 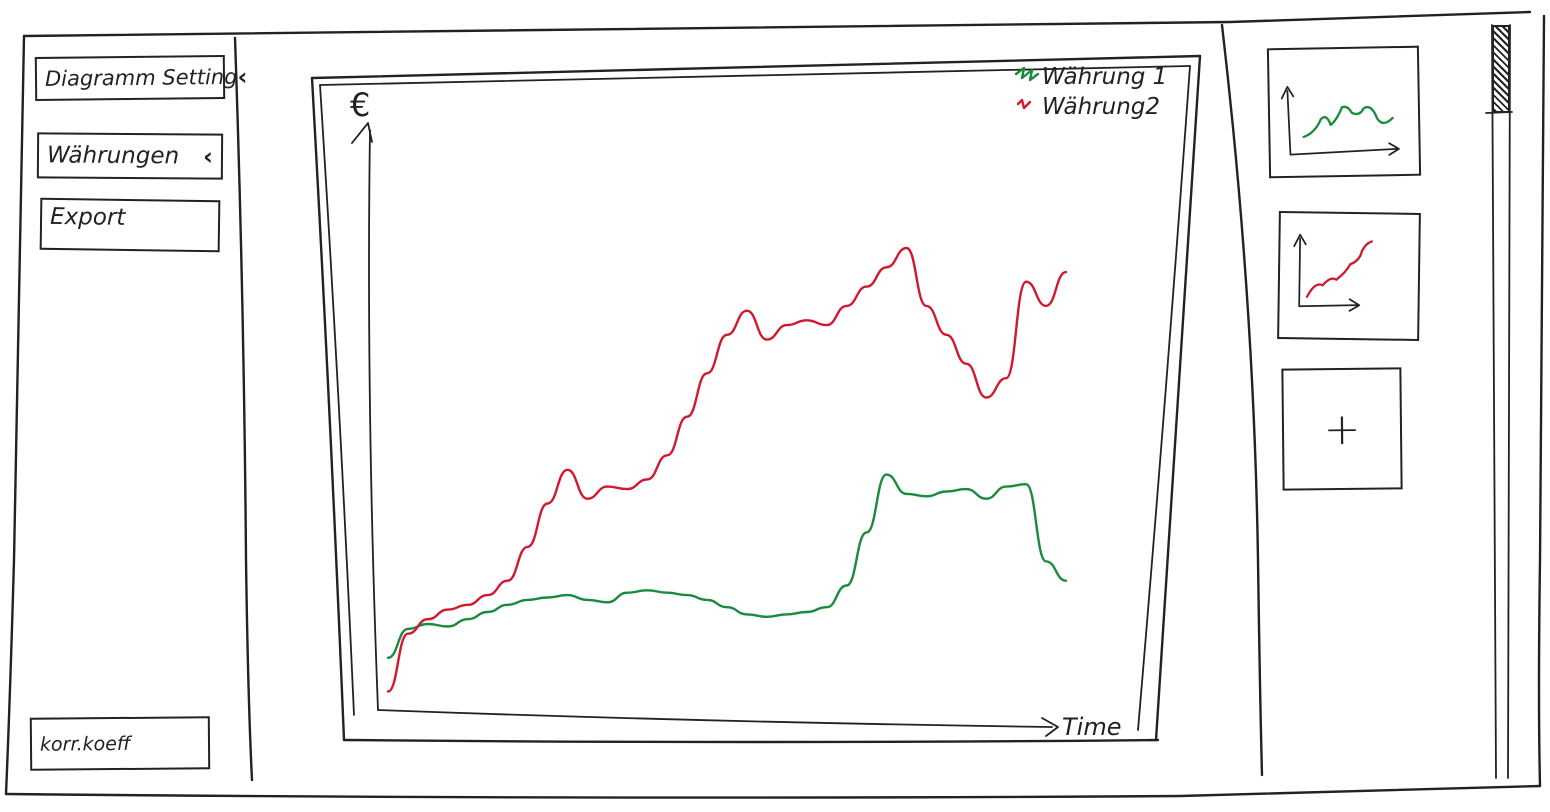 I want to click on y-axis-arrow, so click(x=362, y=133).